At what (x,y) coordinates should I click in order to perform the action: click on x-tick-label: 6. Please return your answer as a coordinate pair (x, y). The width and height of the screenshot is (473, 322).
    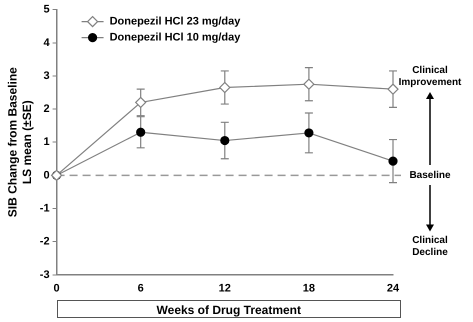
    Looking at the image, I should click on (141, 288).